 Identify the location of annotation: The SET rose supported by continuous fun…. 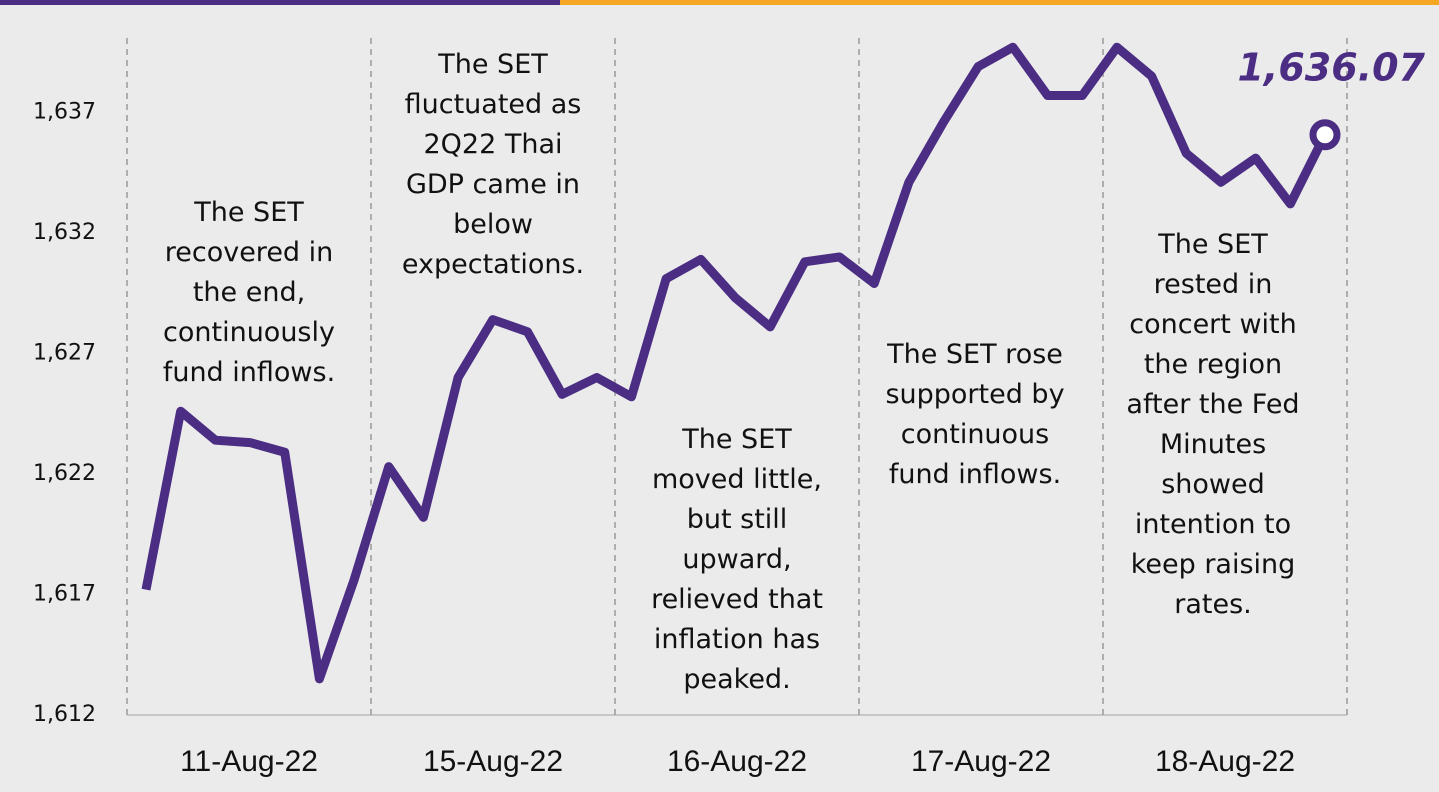
(975, 414).